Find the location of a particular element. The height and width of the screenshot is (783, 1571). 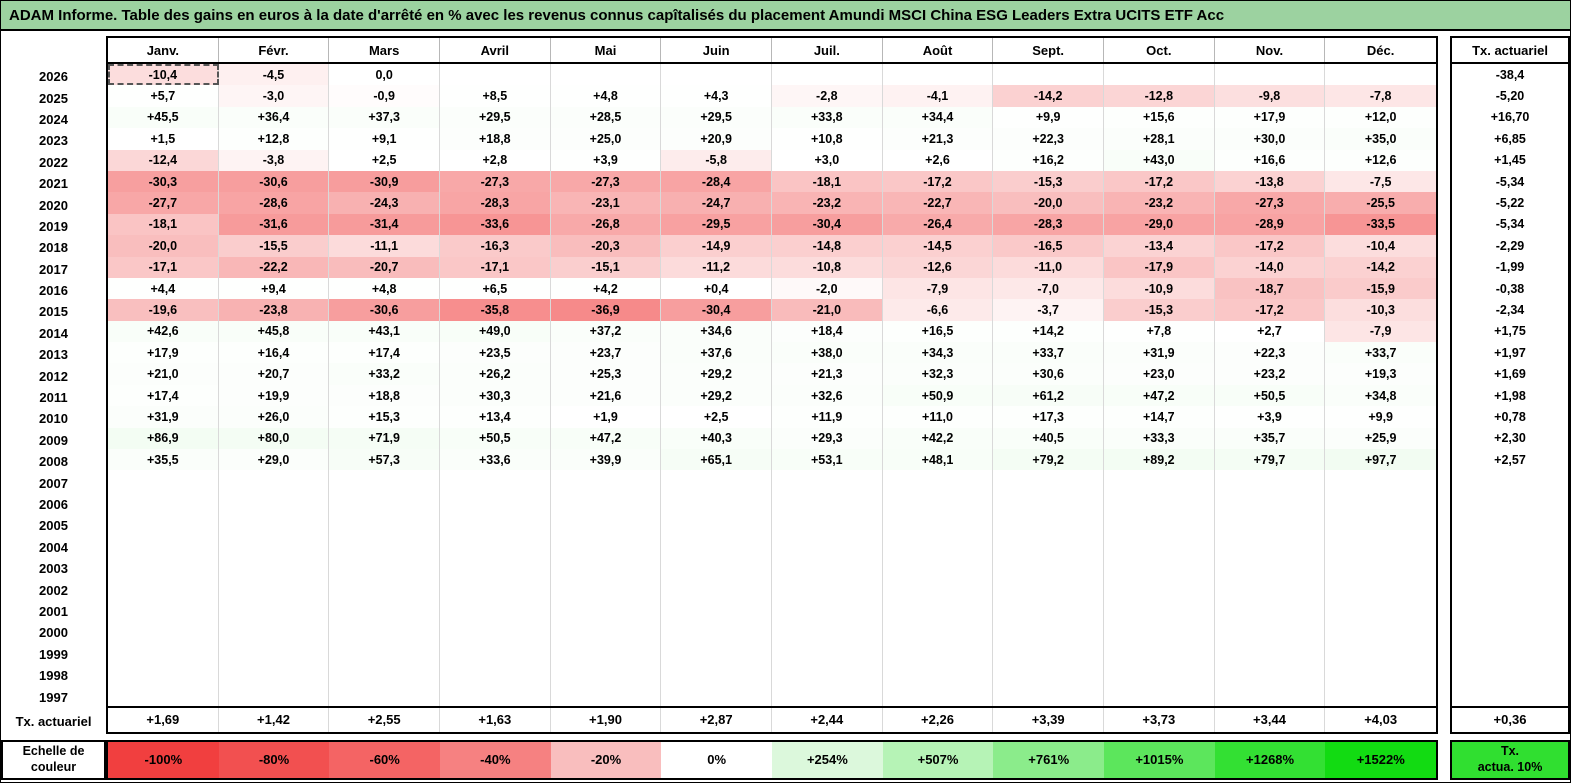

year-label: 2024 is located at coordinates (53, 119).